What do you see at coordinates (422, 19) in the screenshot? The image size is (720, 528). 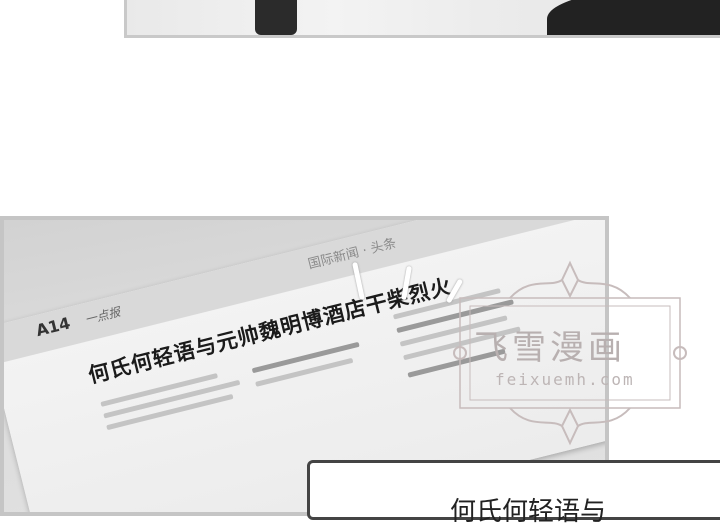 I see `top-comic-panel` at bounding box center [422, 19].